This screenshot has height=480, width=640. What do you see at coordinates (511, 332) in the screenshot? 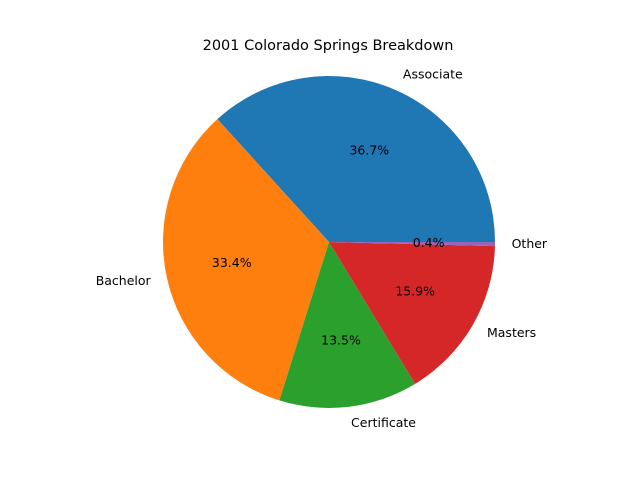
I see `category-label-masters: Masters` at bounding box center [511, 332].